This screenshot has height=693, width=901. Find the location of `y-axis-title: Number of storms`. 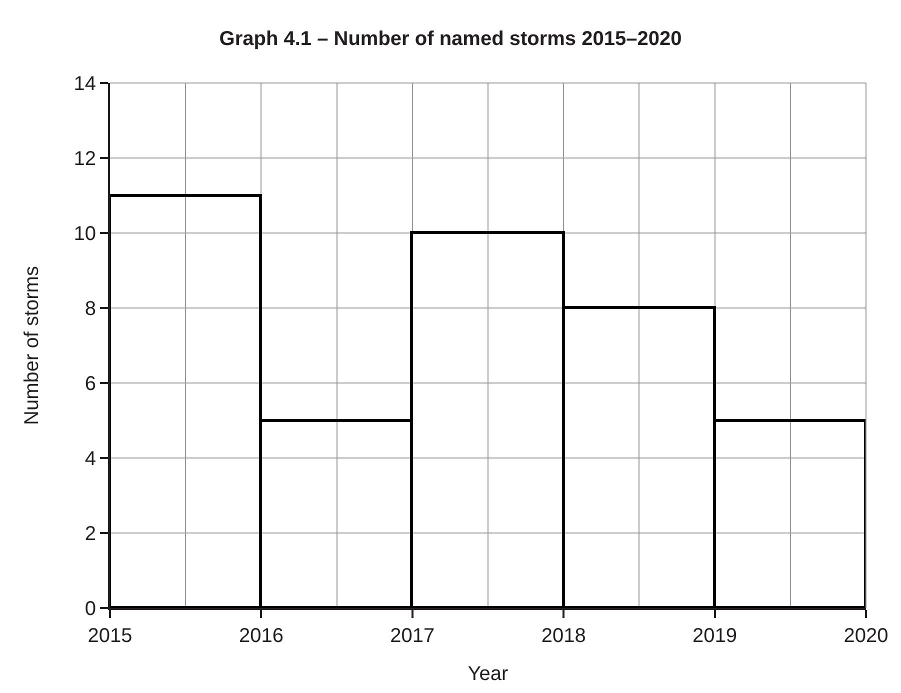

y-axis-title: Number of storms is located at coordinates (31, 345).